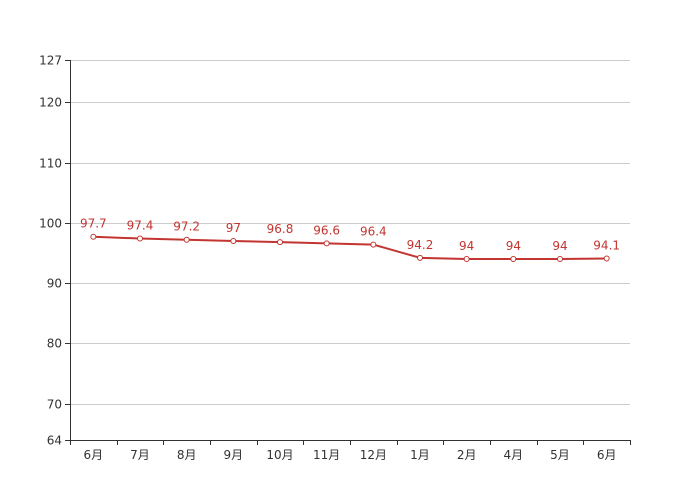  What do you see at coordinates (54, 441) in the screenshot?
I see `y-tick-label: 64` at bounding box center [54, 441].